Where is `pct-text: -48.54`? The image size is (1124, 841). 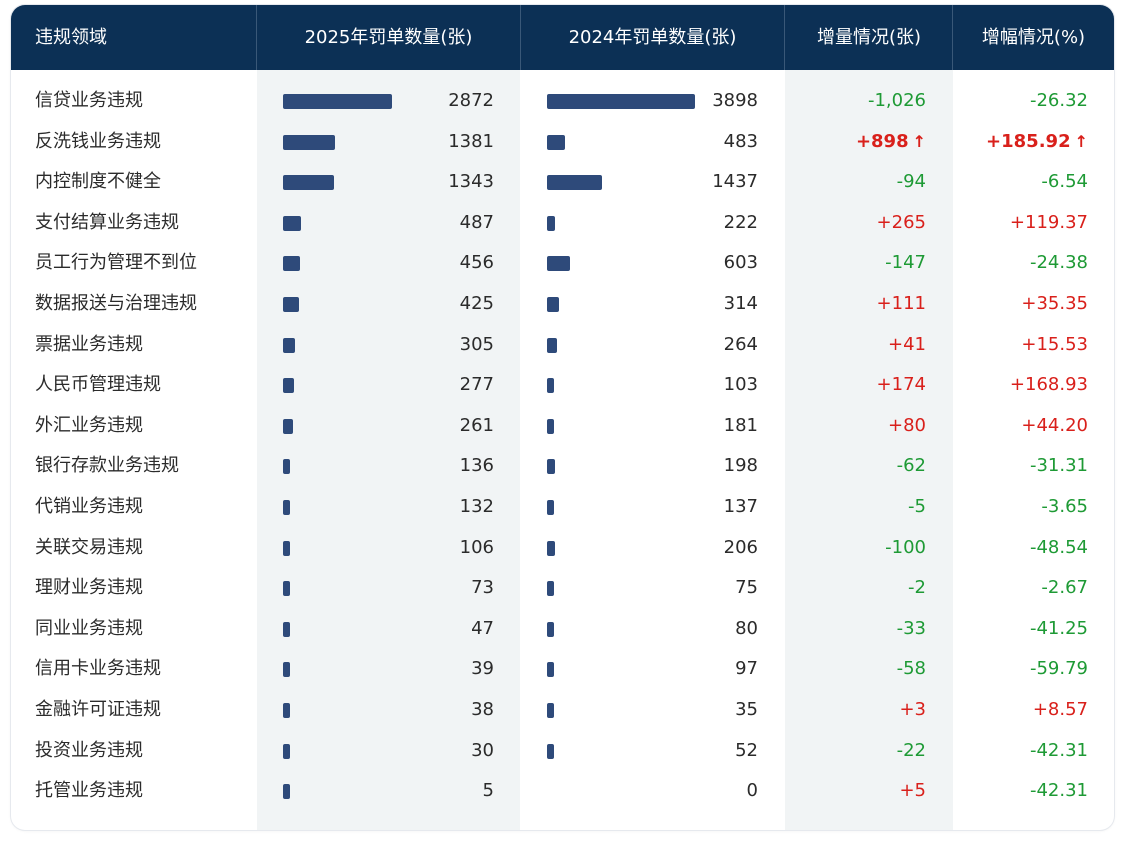 pct-text: -48.54 is located at coordinates (1058, 547).